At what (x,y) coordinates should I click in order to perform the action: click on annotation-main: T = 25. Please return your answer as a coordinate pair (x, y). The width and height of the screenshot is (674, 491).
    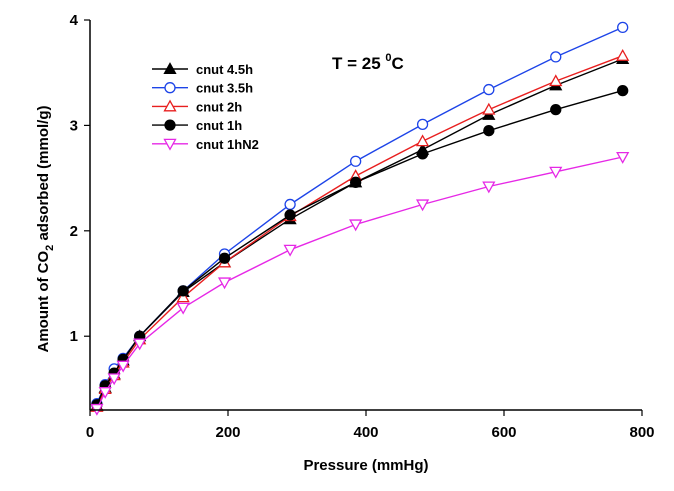
    Looking at the image, I should click on (358, 63).